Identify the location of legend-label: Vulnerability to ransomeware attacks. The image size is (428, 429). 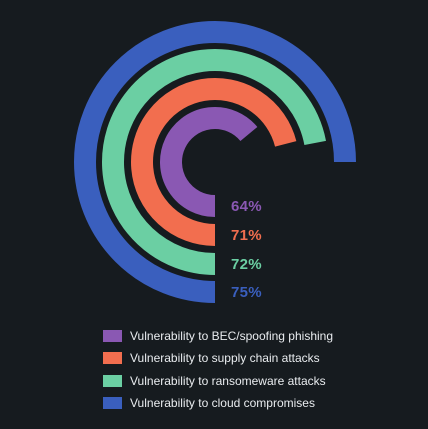
(228, 380).